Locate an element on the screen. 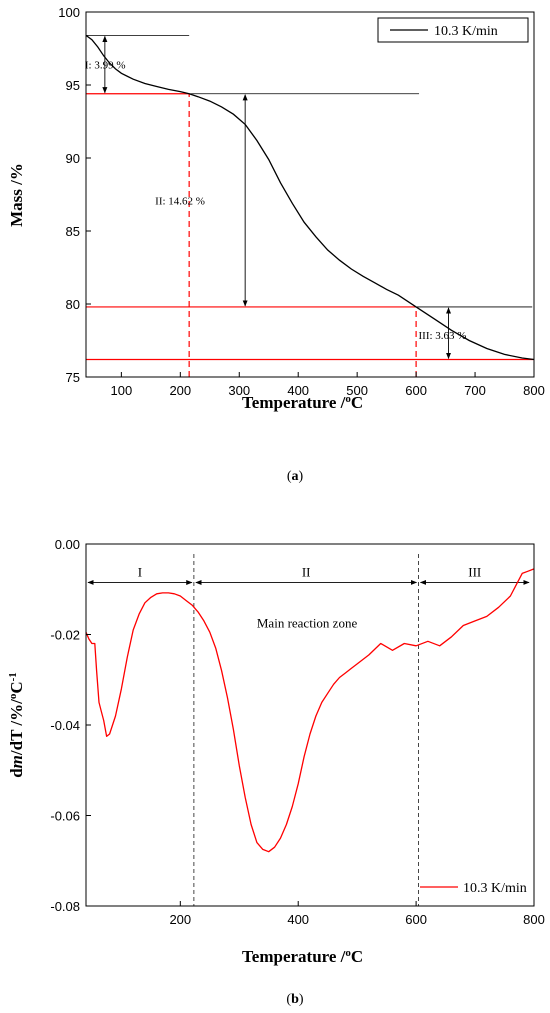 This screenshot has height=1013, width=550. panel-b-y-axis-label: dm/dT /%/oC-1 is located at coordinates (16, 725).